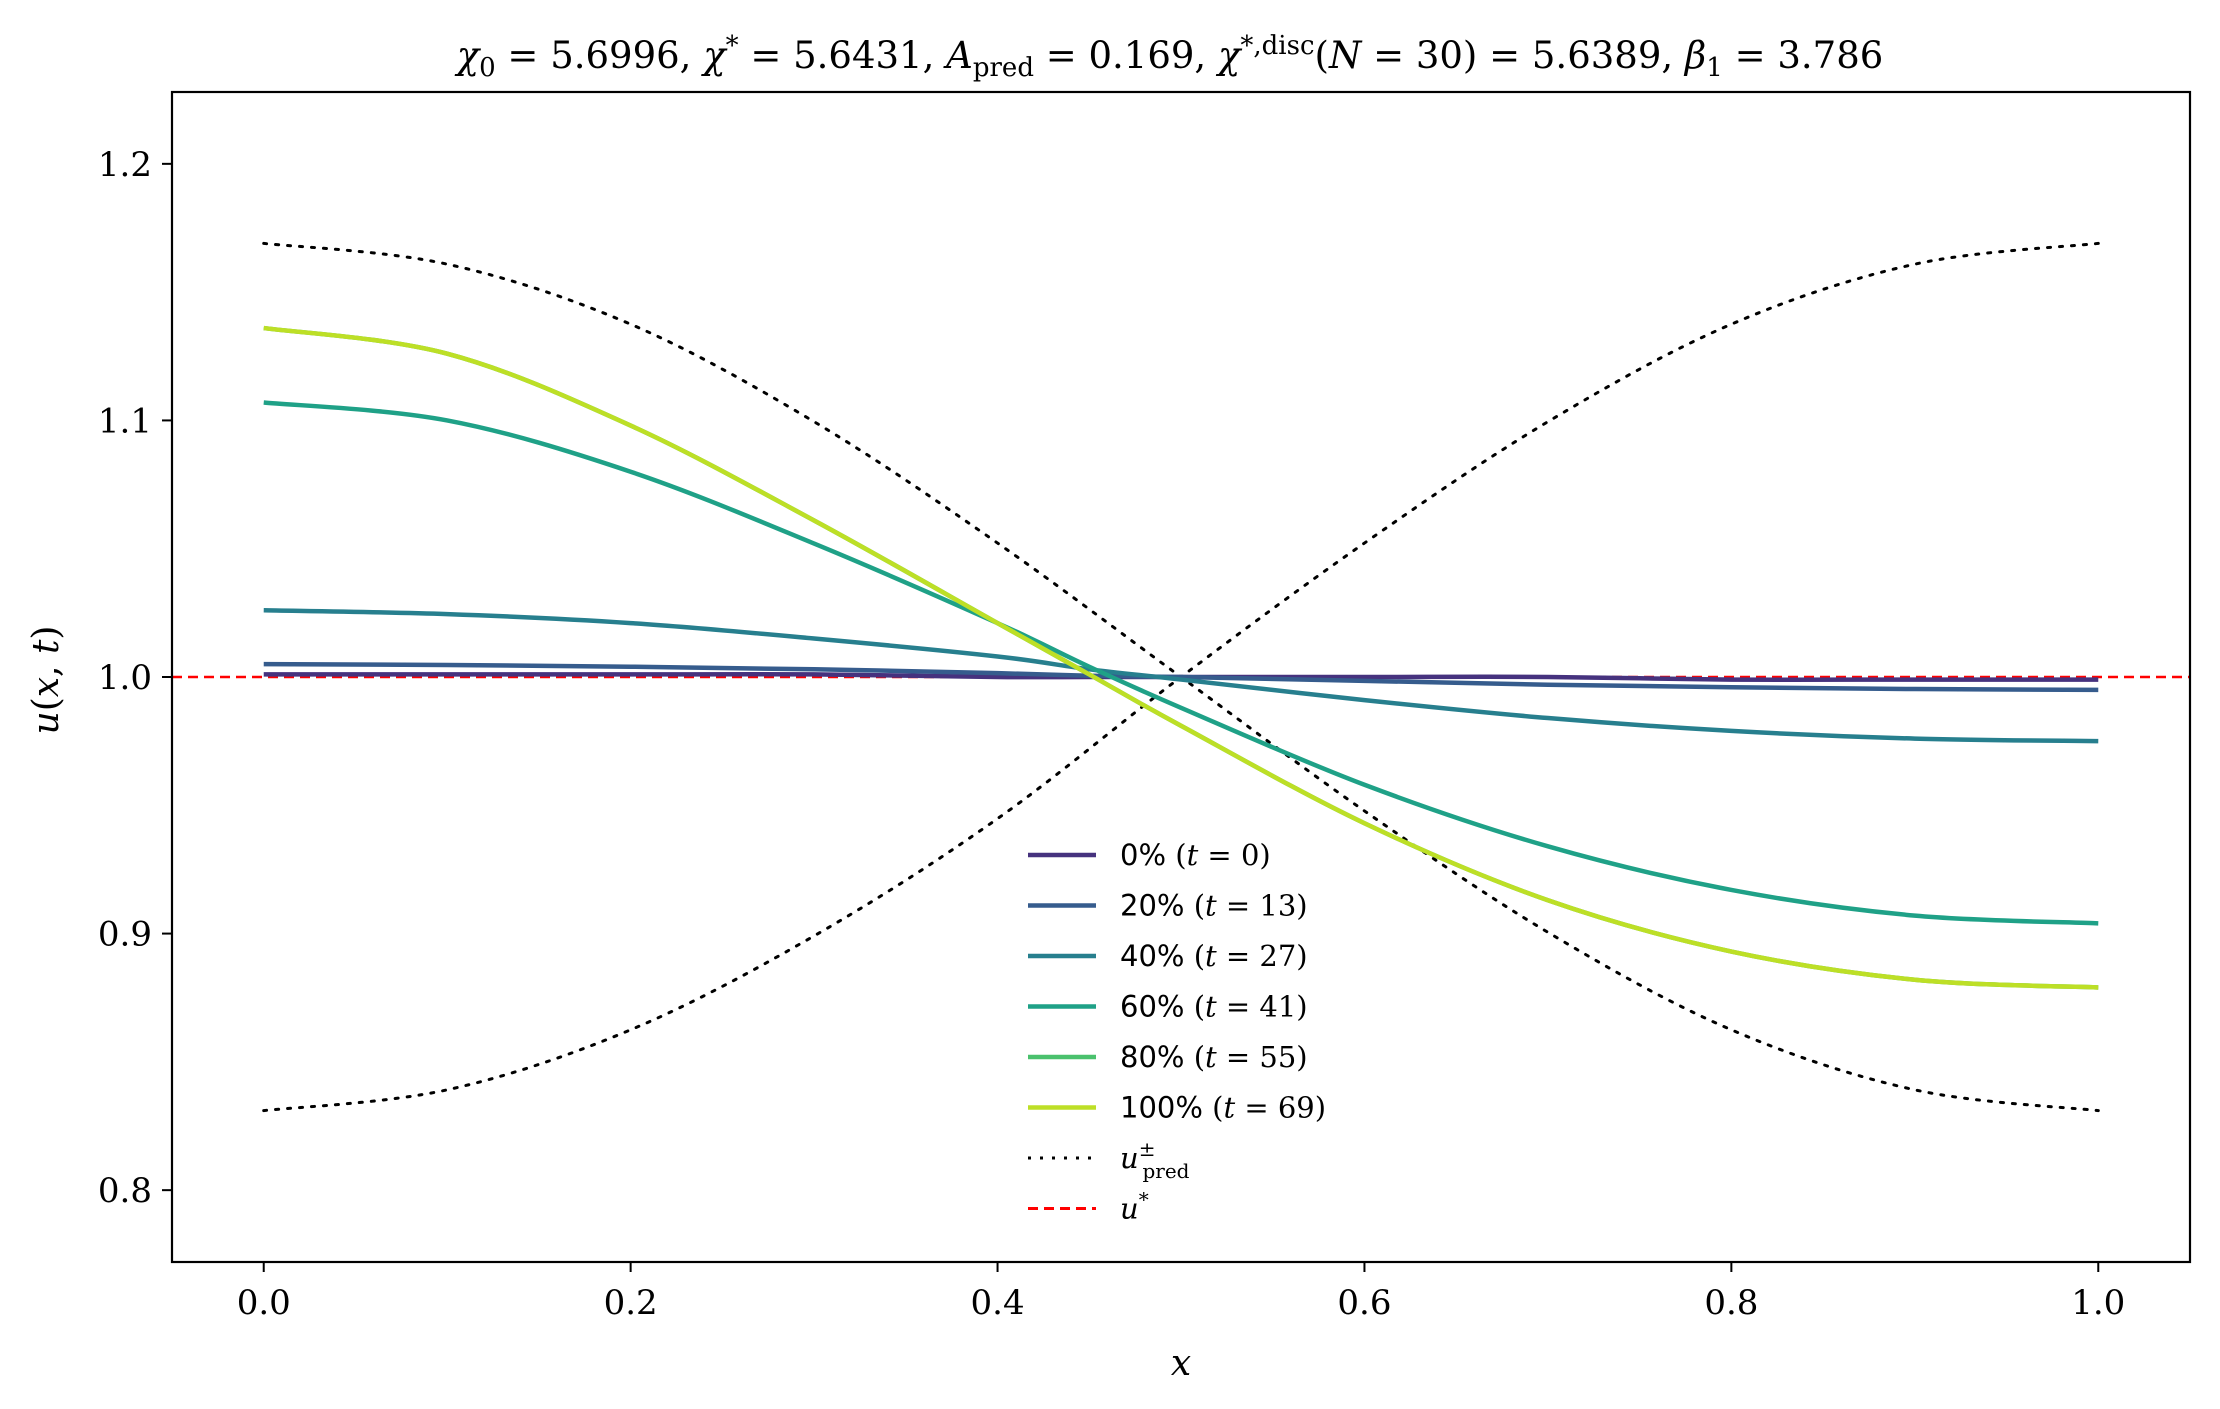  I want to click on y-axis-label: u(x, t), so click(46, 680).